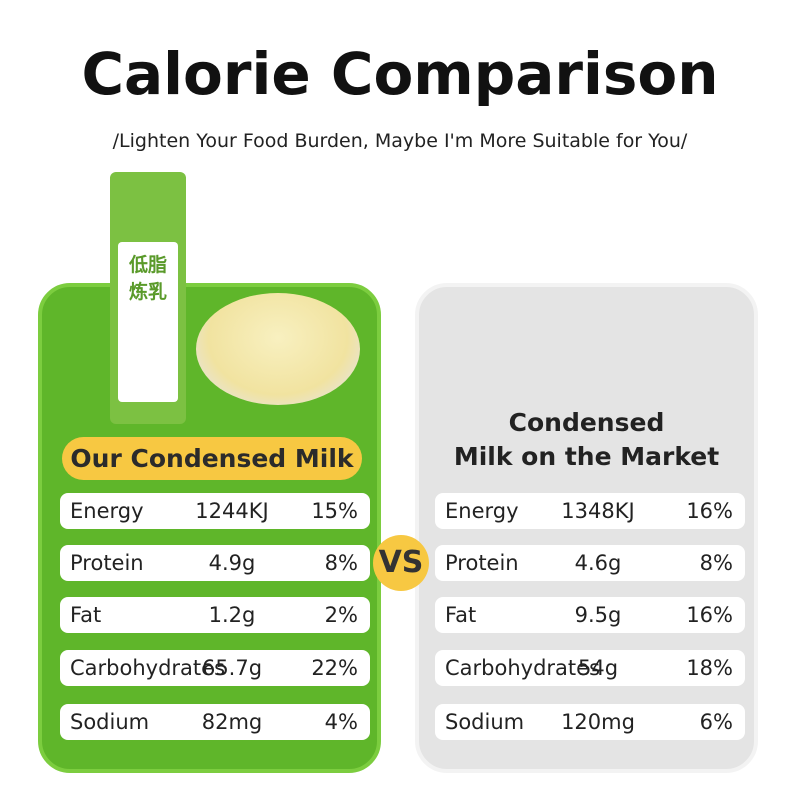 The height and width of the screenshot is (800, 800). What do you see at coordinates (586, 456) in the screenshot?
I see `market-heading: Milk on the Market` at bounding box center [586, 456].